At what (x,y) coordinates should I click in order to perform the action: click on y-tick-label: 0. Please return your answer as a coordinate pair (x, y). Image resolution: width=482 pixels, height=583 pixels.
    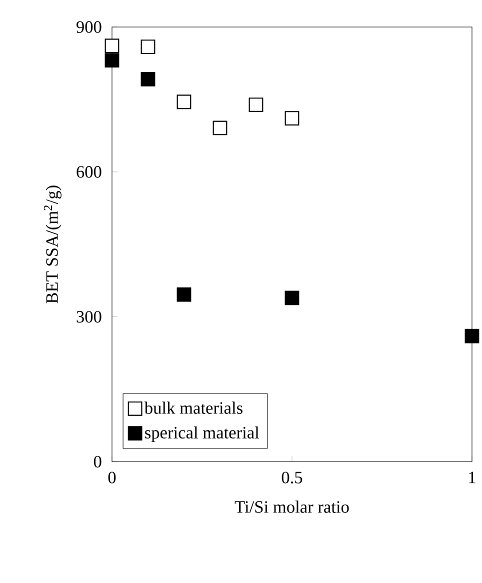
    Looking at the image, I should click on (98, 462).